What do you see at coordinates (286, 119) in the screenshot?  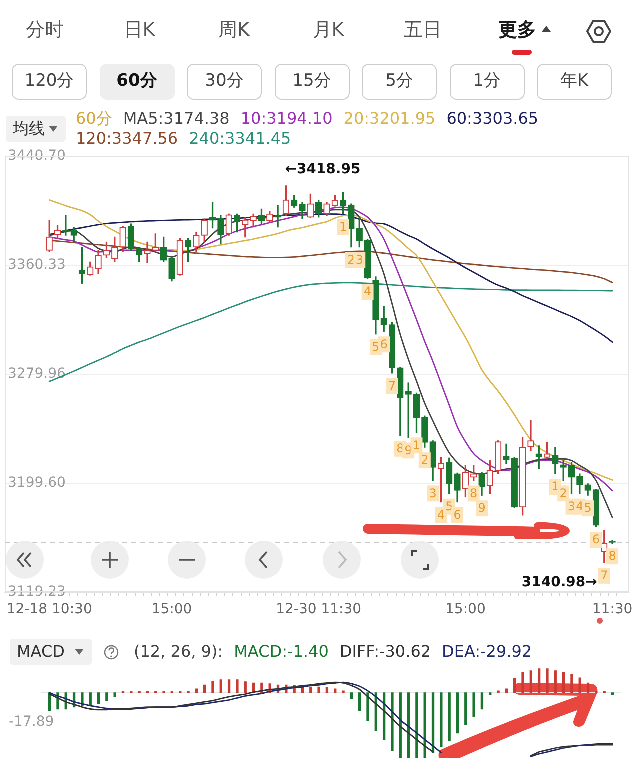 I see `text: 10:3194.10` at bounding box center [286, 119].